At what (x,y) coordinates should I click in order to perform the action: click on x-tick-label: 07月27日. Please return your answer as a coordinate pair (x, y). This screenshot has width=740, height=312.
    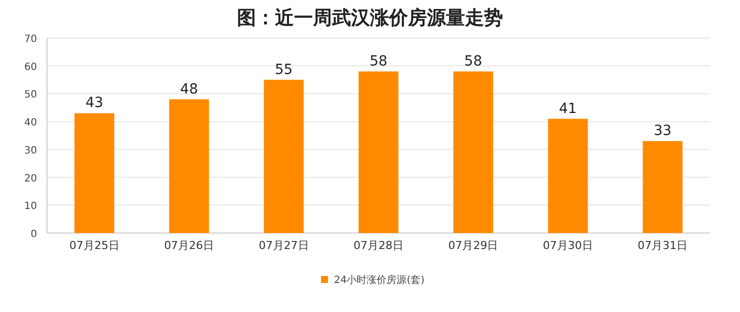
    Looking at the image, I should click on (283, 245).